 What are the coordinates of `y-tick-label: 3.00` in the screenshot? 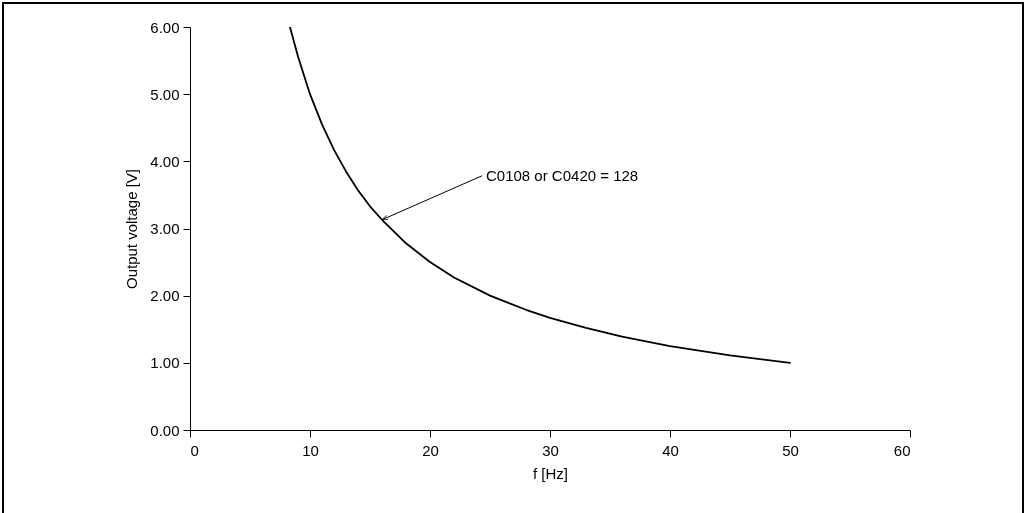 It's located at (165, 228).